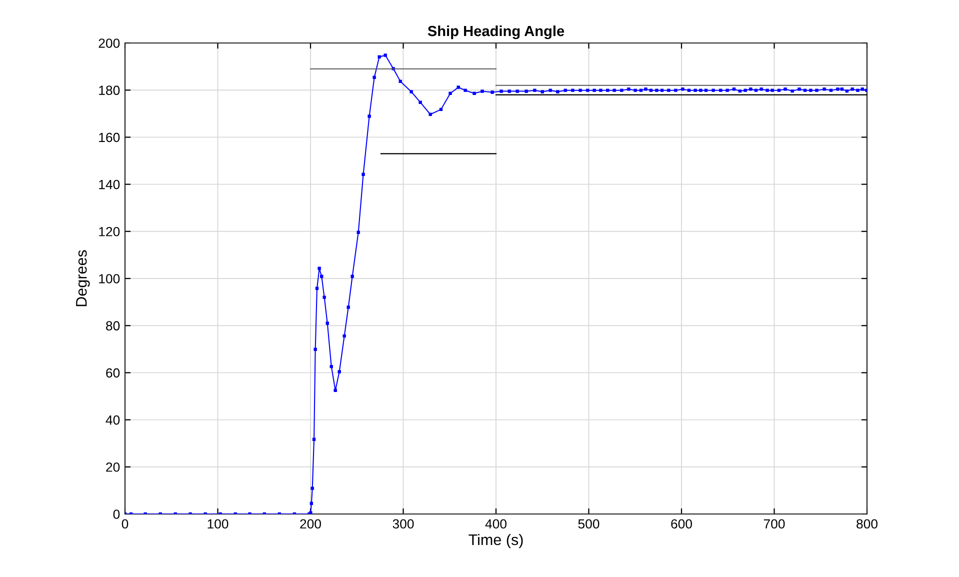  I want to click on y-tick-label: 20, so click(113, 467).